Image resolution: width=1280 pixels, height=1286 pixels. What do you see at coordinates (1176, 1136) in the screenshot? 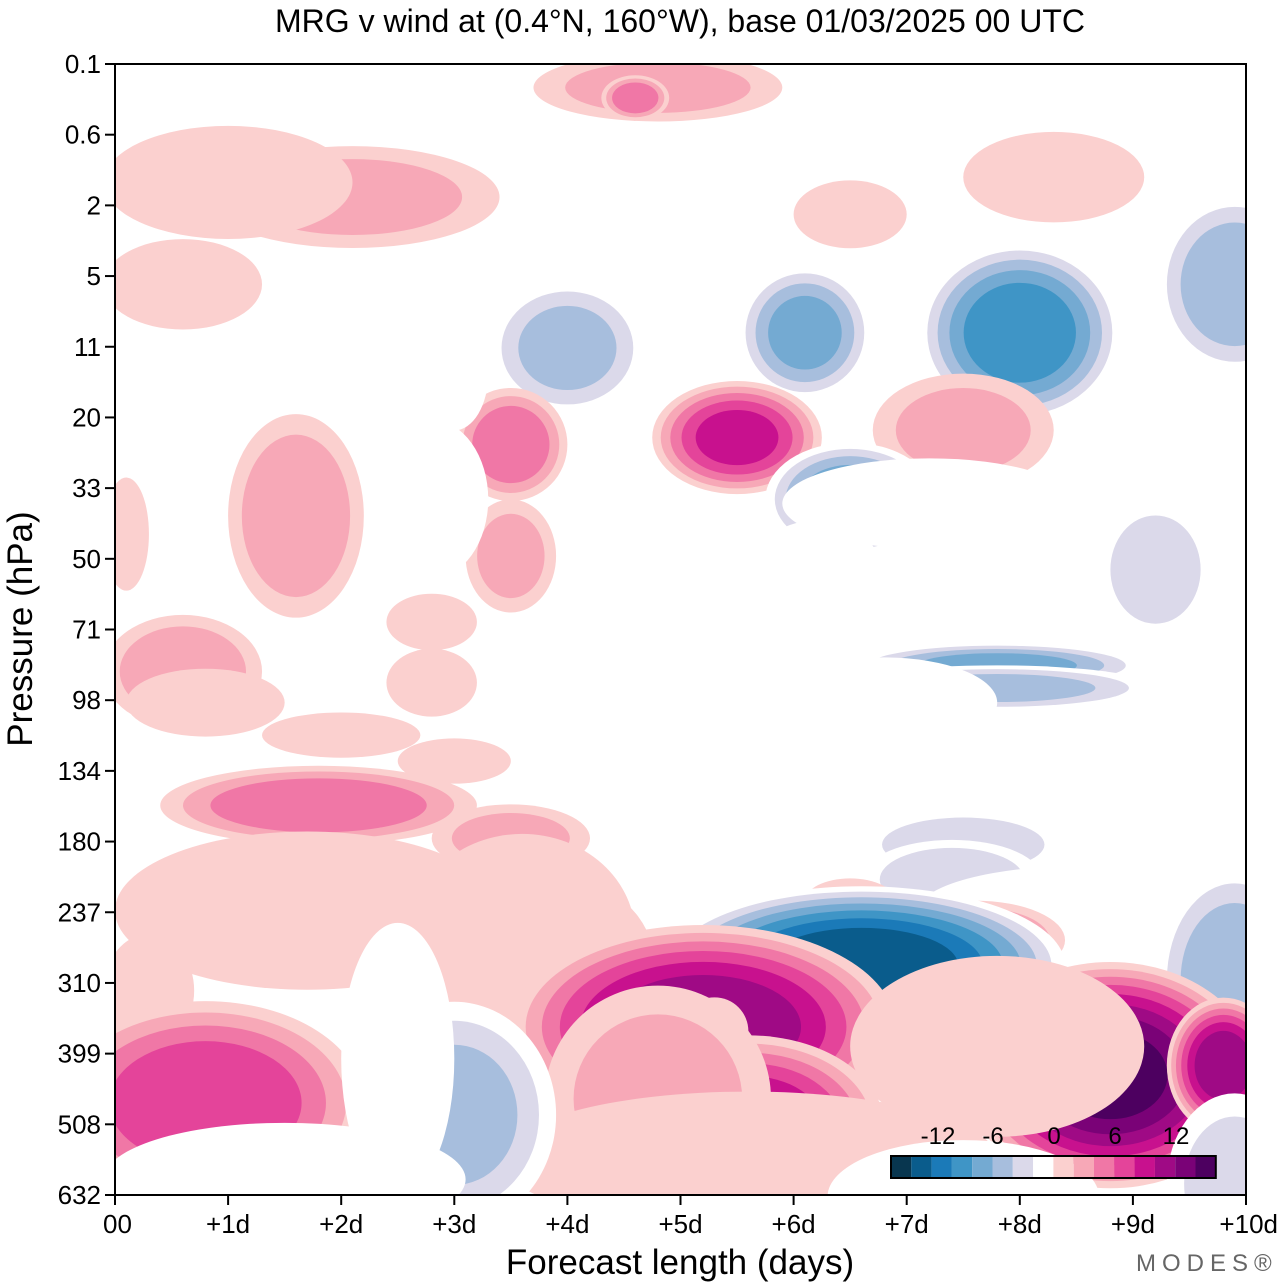
I see `colorbar-label: 12` at bounding box center [1176, 1136].